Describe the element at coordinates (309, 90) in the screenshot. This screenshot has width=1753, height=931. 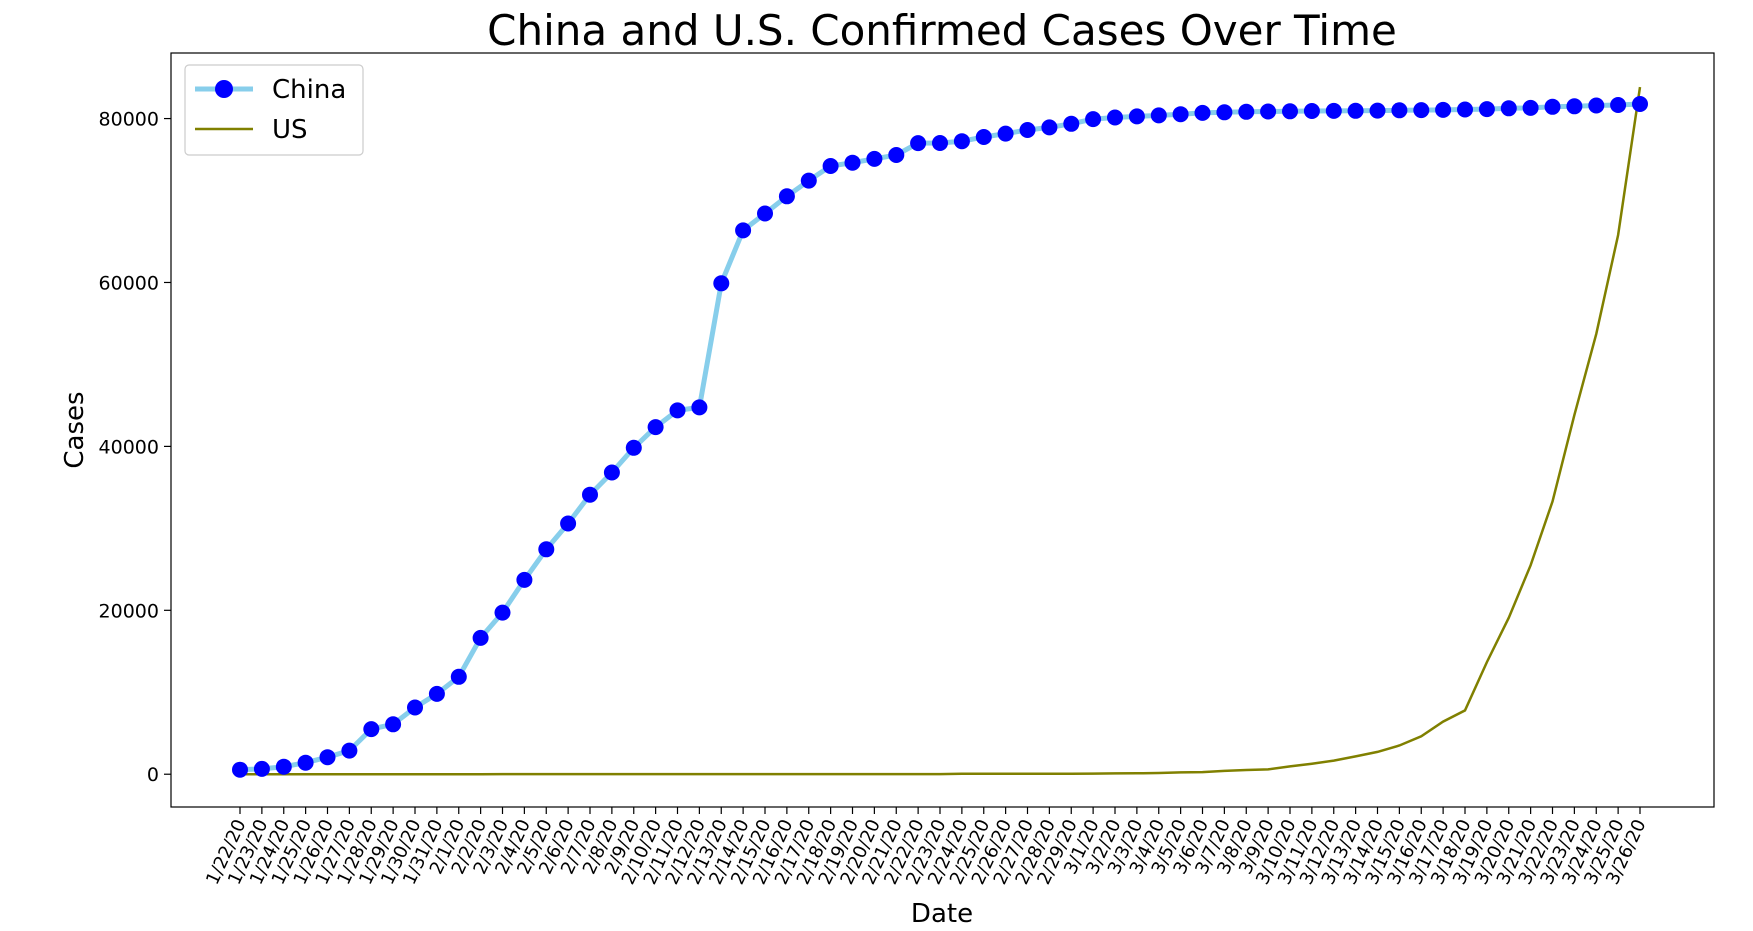
I see `legend-china-label: China` at that location.